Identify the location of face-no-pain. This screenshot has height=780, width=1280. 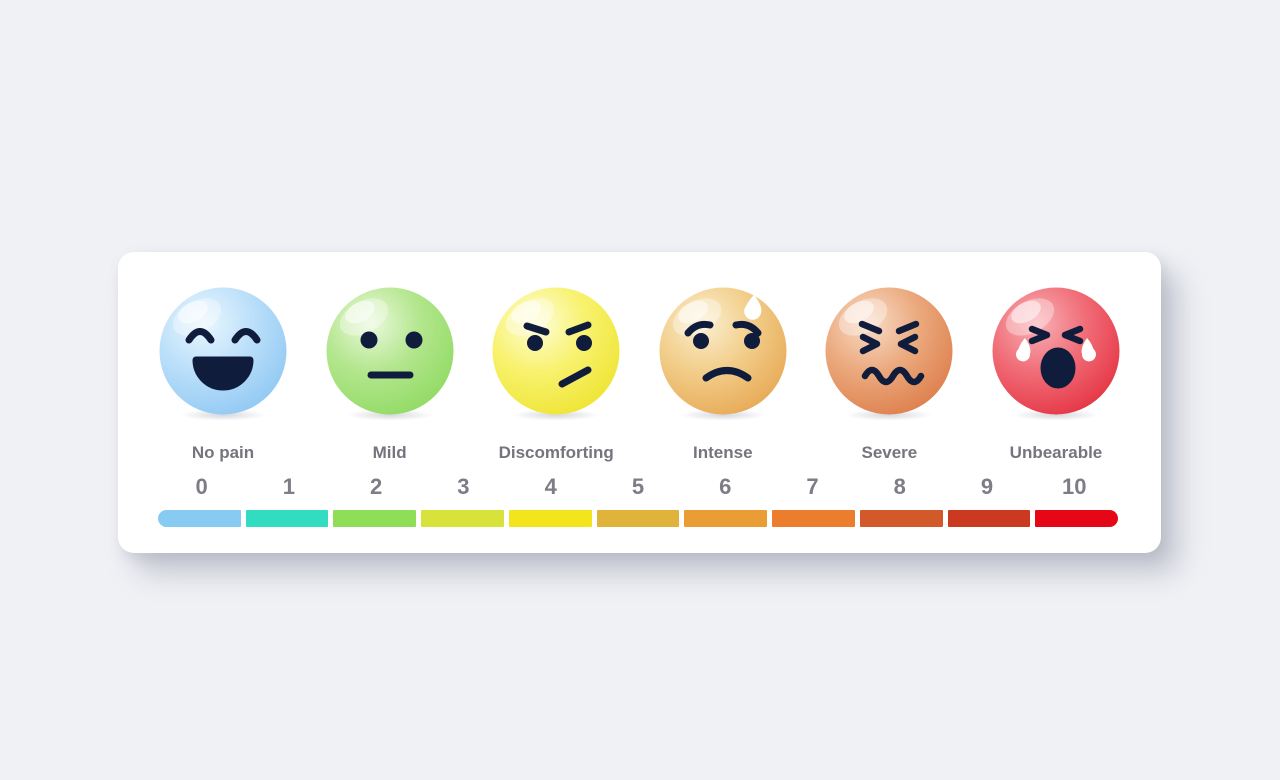
(223, 354).